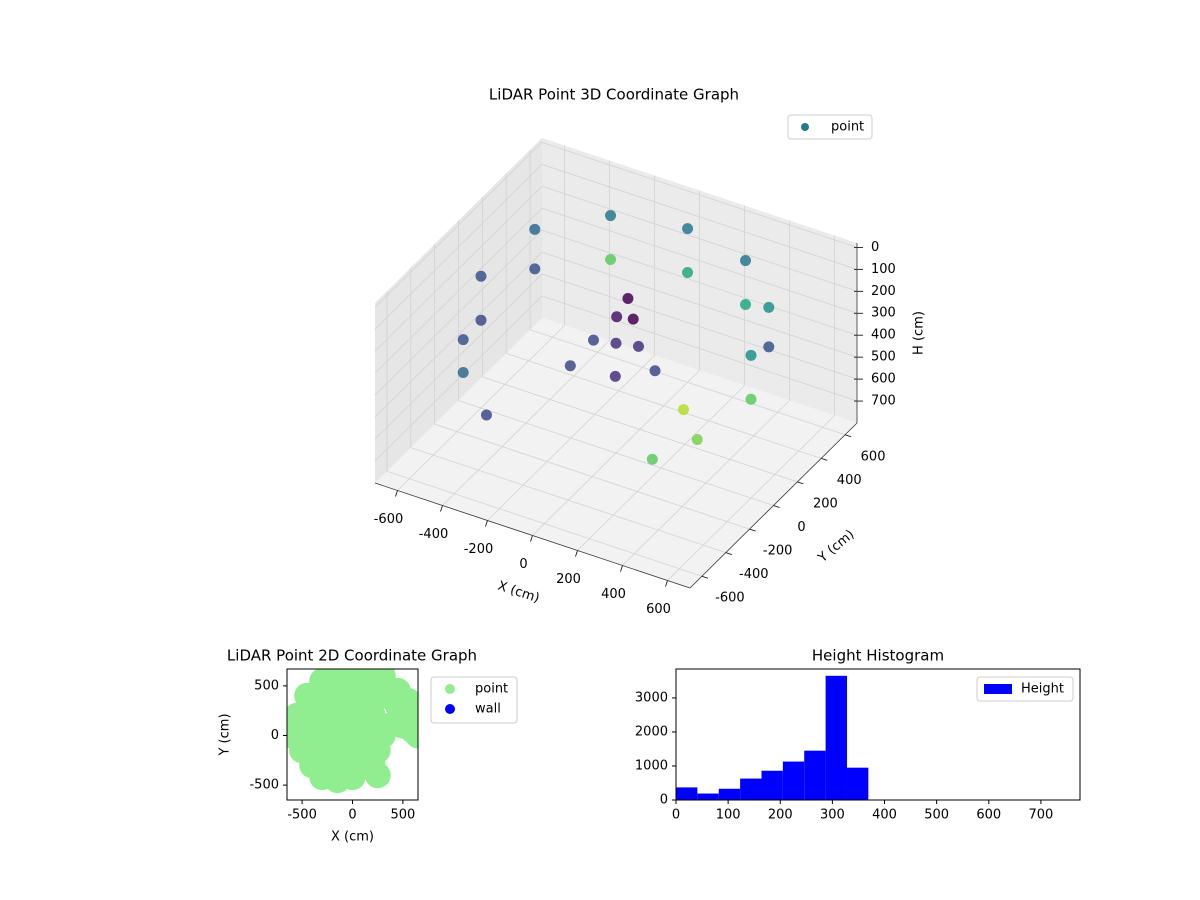  Describe the element at coordinates (849, 480) in the screenshot. I see `y-tick-label: 400` at that location.